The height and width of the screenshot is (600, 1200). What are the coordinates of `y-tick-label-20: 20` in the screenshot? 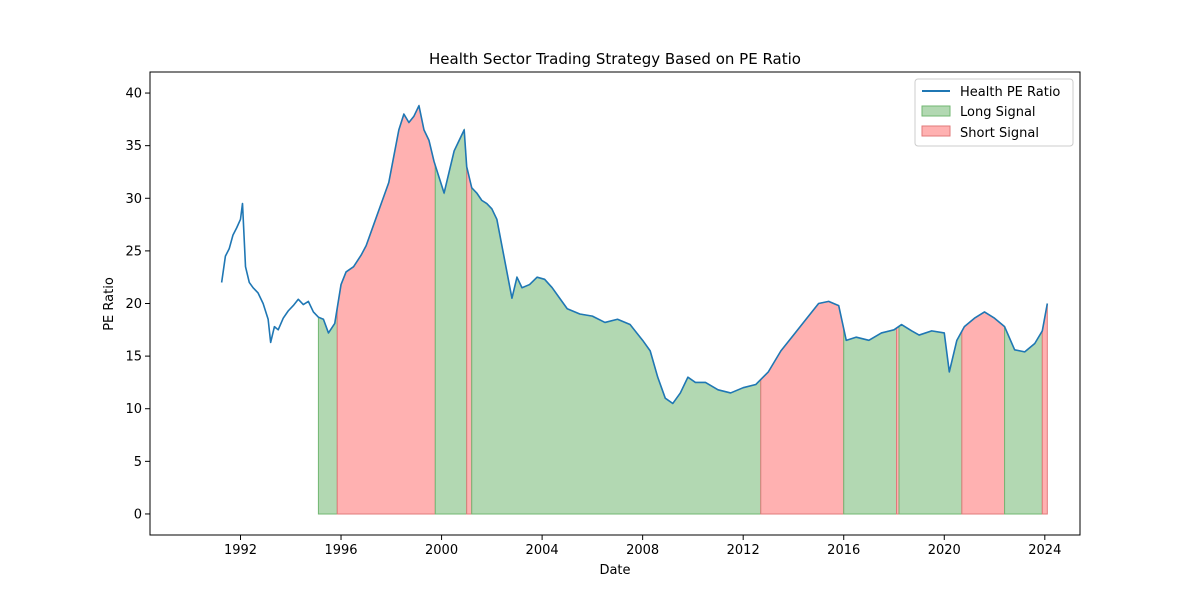 It's located at (133, 304).